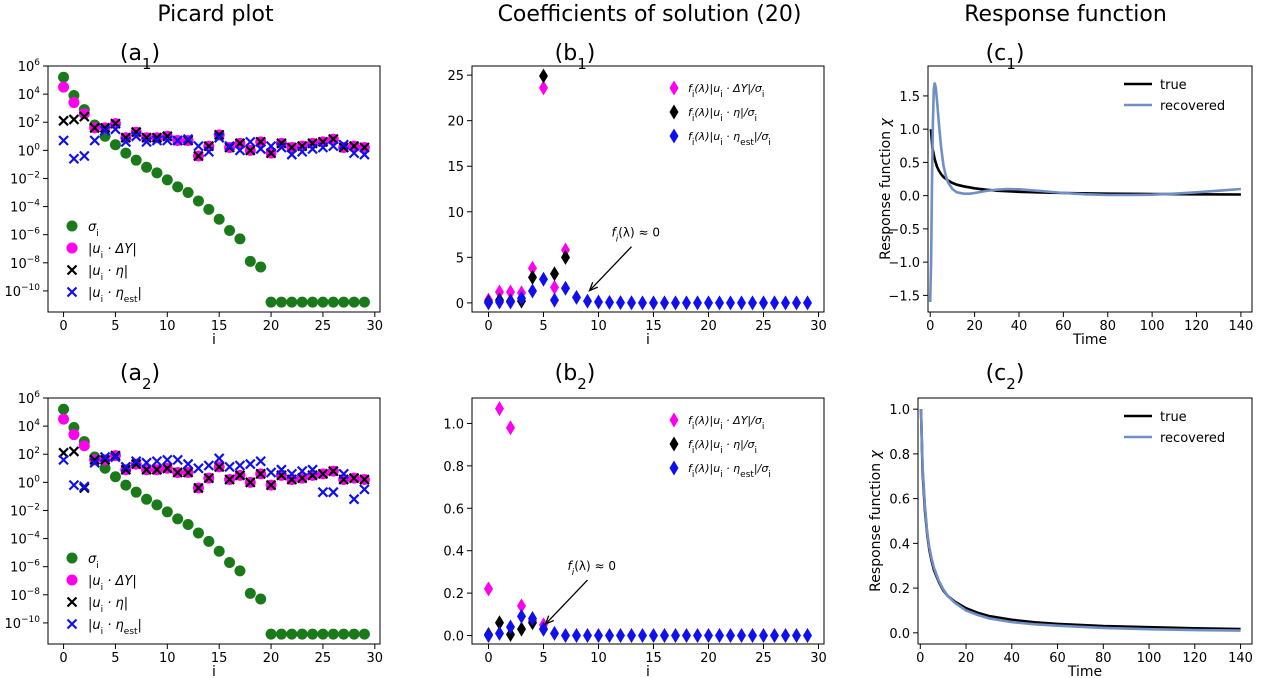 This screenshot has width=1263, height=678. Describe the element at coordinates (636, 235) in the screenshot. I see `annotation-text: fi(λ) ≈ 0` at that location.